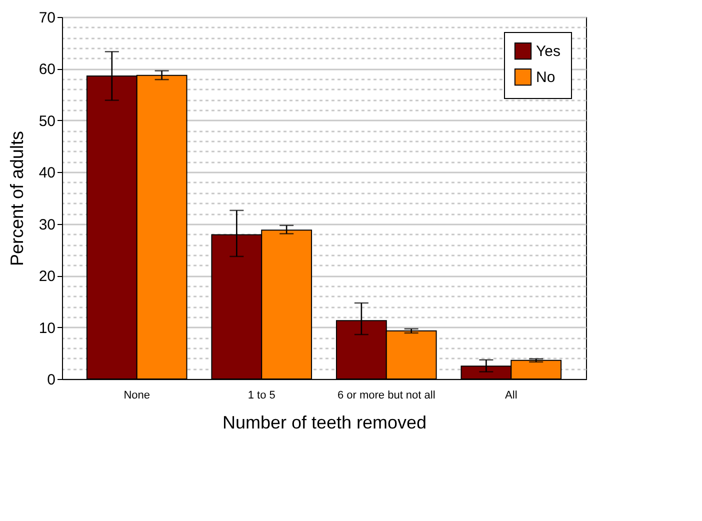 This screenshot has width=702, height=521. What do you see at coordinates (546, 77) in the screenshot?
I see `legend-label: No` at bounding box center [546, 77].